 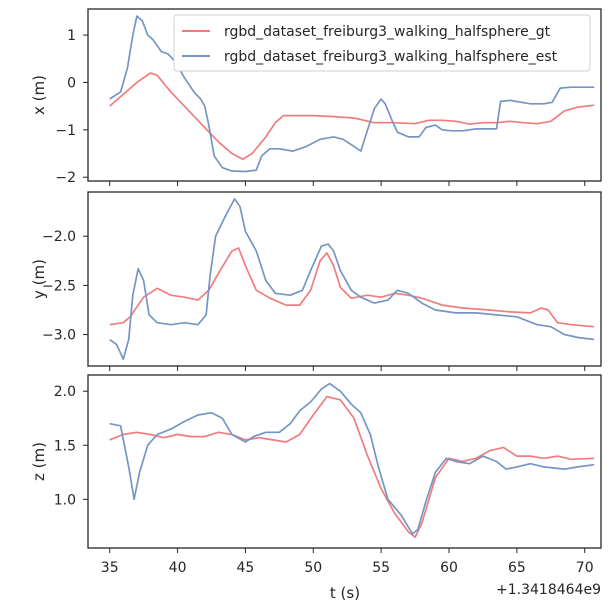 What do you see at coordinates (71, 36) in the screenshot?
I see `panel-0-ytick-label: 1` at bounding box center [71, 36].